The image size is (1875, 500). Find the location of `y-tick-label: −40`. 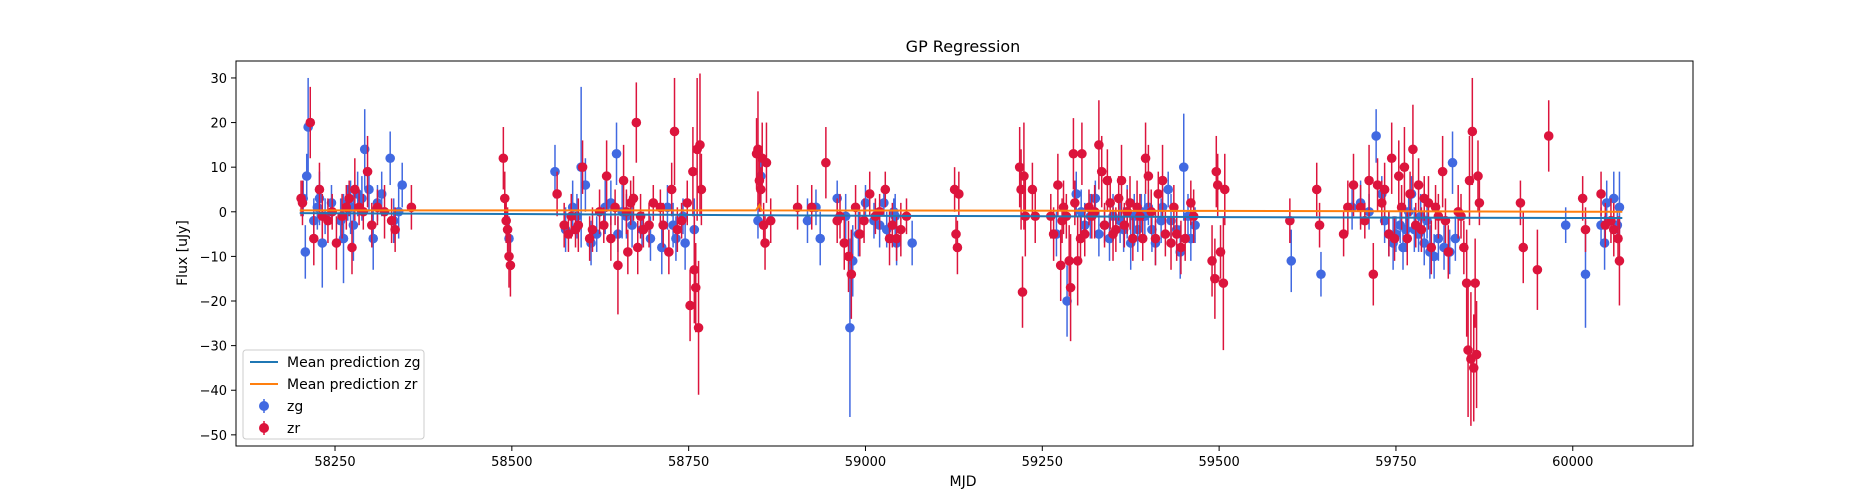

y-tick-label: −40 is located at coordinates (213, 391).